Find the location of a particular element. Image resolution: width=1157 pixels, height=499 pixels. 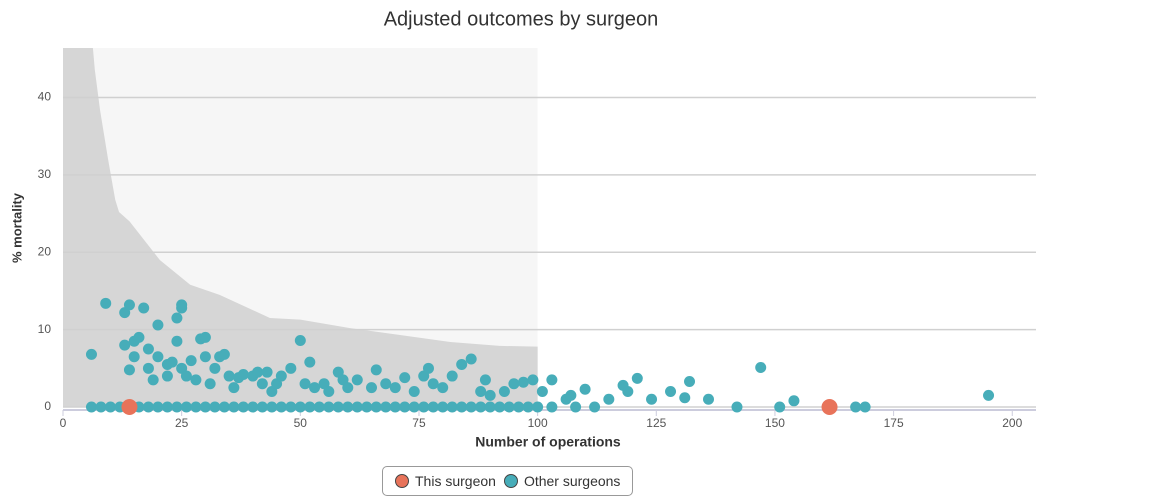

x-tick-label: 175 is located at coordinates (894, 423).